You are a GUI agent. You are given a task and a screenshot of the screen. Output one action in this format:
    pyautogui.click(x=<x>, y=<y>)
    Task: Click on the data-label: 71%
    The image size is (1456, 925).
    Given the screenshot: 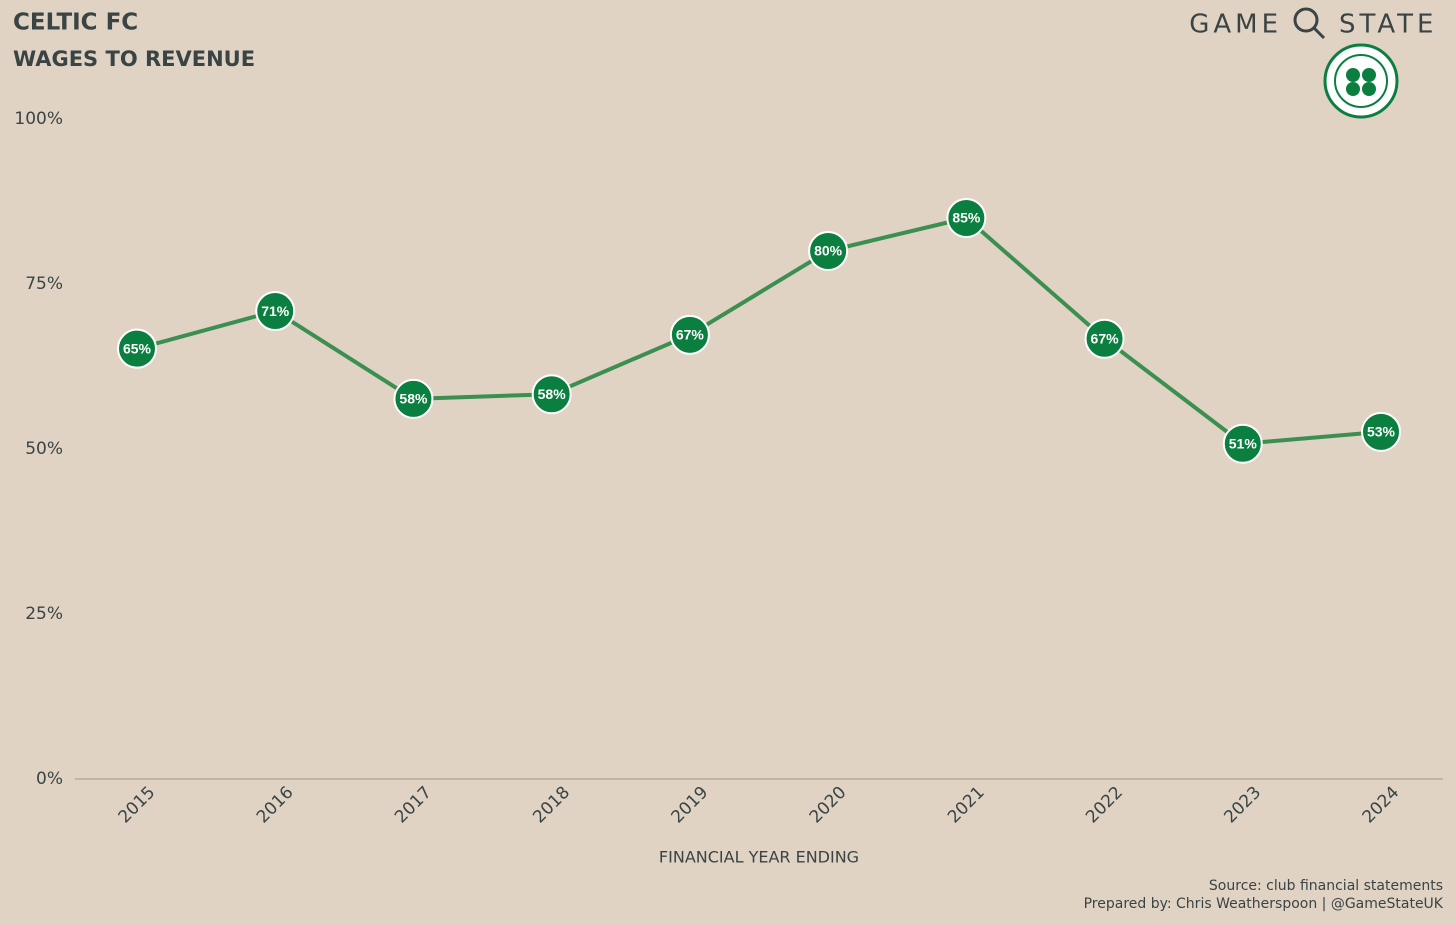 What is the action you would take?
    pyautogui.click(x=275, y=311)
    